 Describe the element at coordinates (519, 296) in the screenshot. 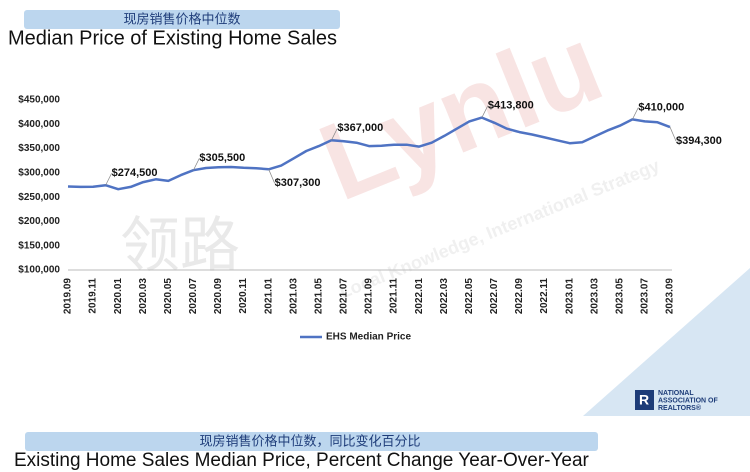

I see `x-tick-label: 2022.09` at that location.